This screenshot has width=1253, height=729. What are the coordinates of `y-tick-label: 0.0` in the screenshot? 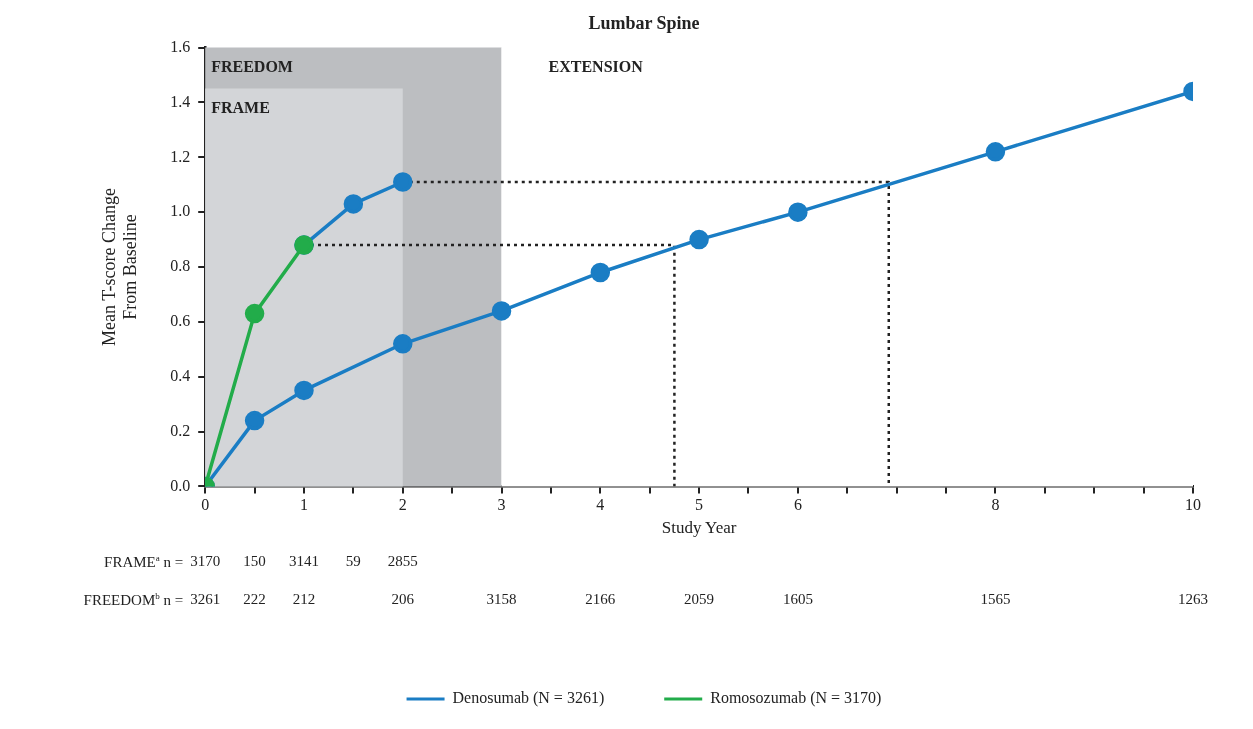 It's located at (180, 485).